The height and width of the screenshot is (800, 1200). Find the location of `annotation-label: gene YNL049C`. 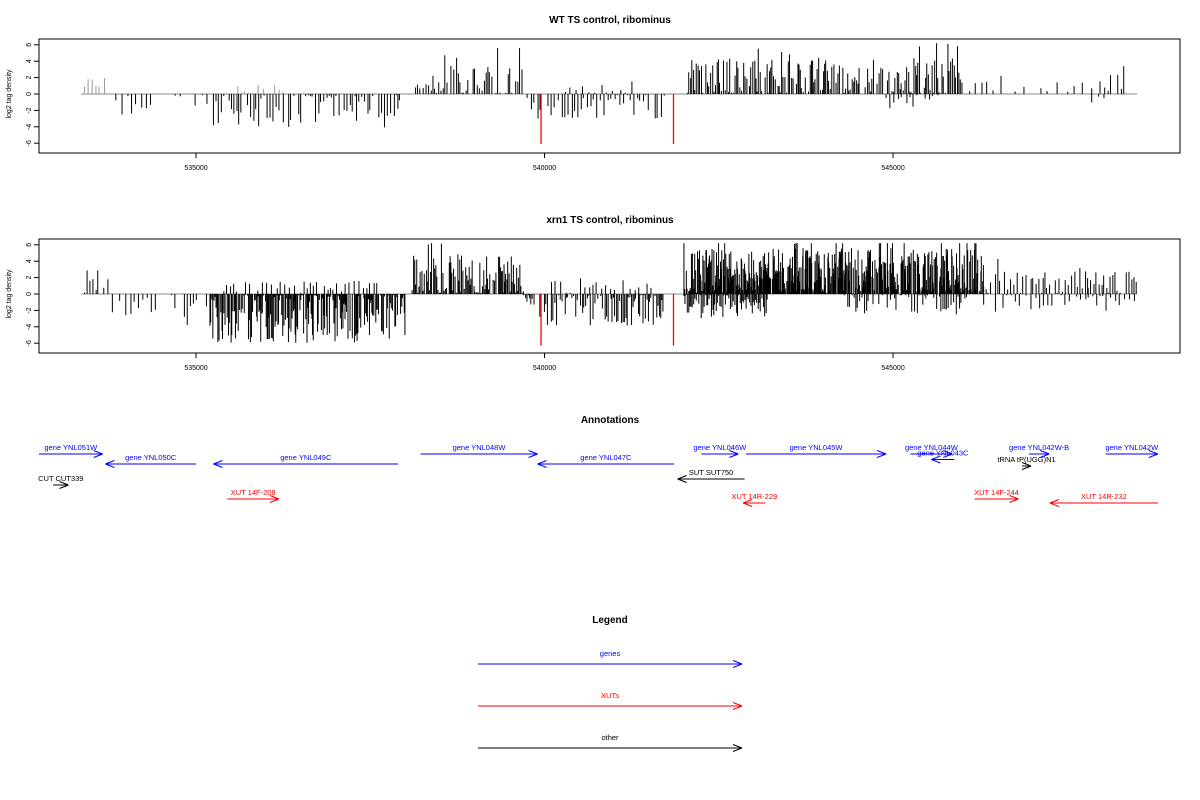

annotation-label: gene YNL049C is located at coordinates (306, 457).